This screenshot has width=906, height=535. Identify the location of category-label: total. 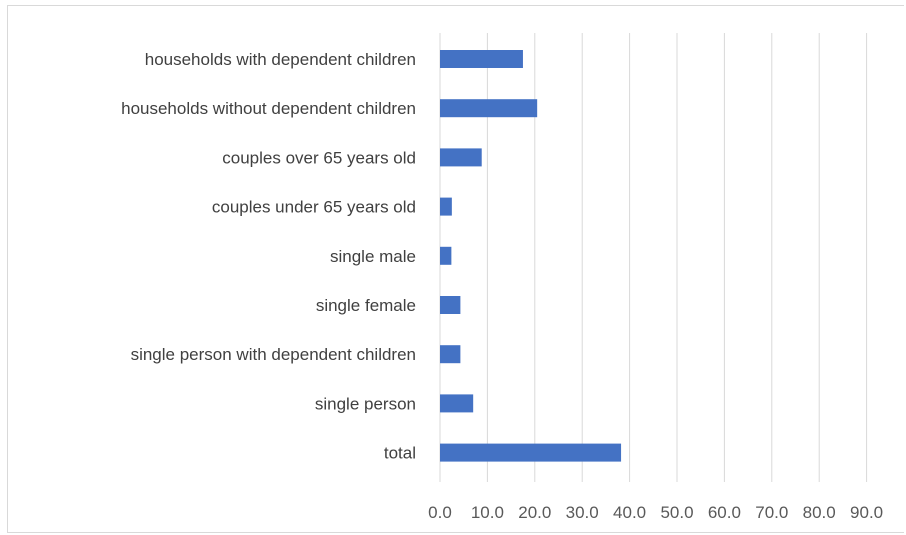
(400, 453).